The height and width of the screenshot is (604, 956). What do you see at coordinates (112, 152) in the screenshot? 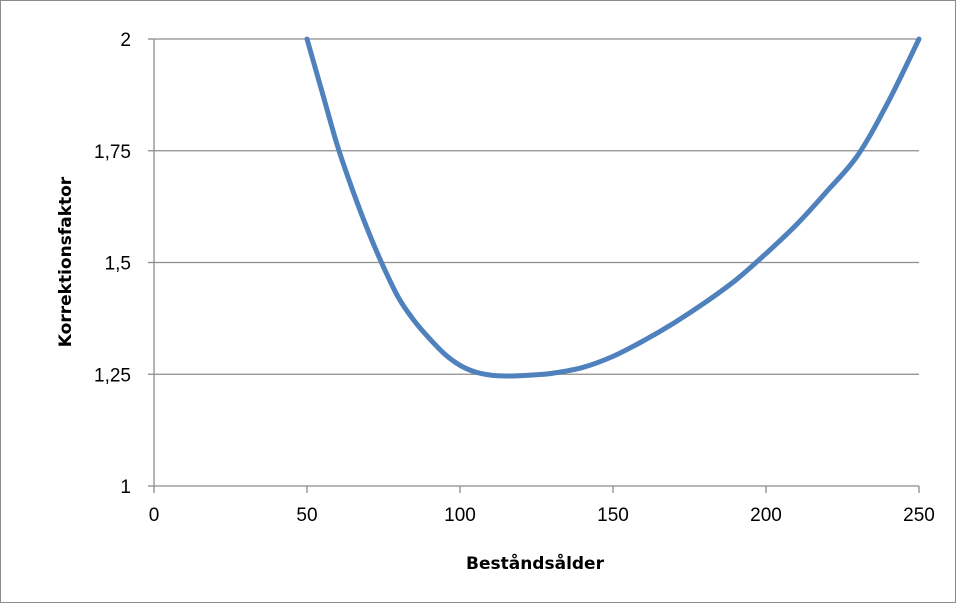
I see `y-tick-label-3: 1,75` at bounding box center [112, 152].